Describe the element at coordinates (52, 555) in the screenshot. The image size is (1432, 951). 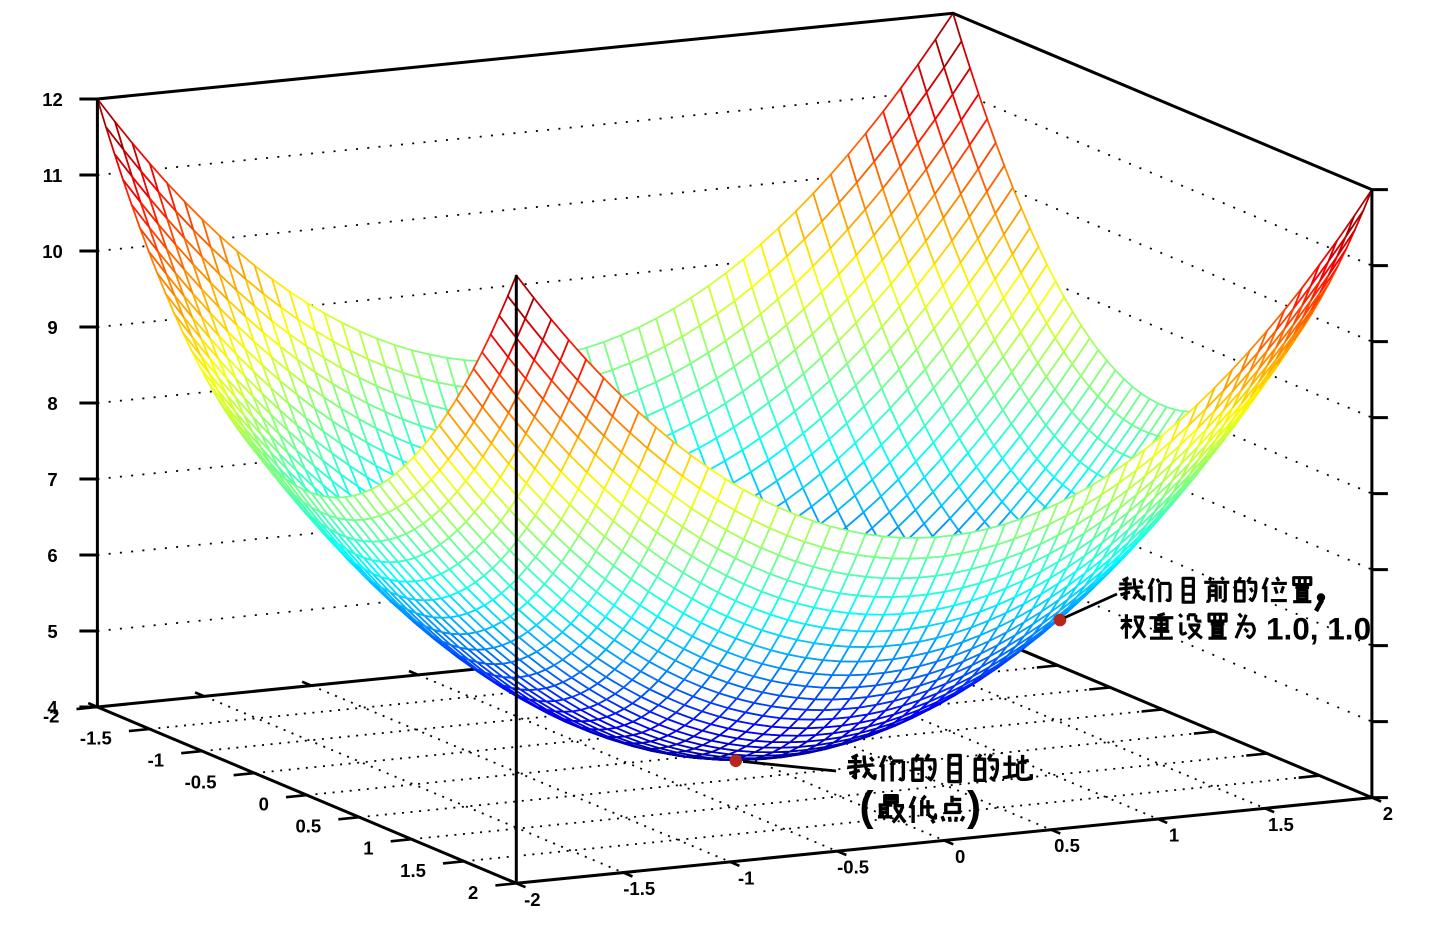
I see `svg-text: 6` at that location.